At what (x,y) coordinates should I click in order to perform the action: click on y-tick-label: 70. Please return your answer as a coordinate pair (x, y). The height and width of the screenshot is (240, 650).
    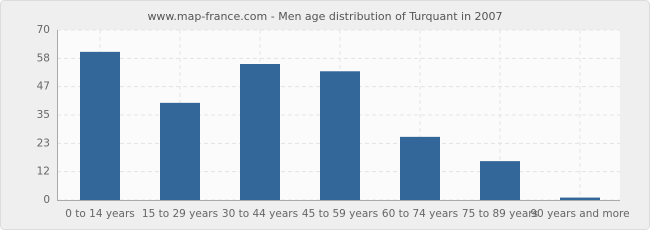
    Looking at the image, I should click on (43, 30).